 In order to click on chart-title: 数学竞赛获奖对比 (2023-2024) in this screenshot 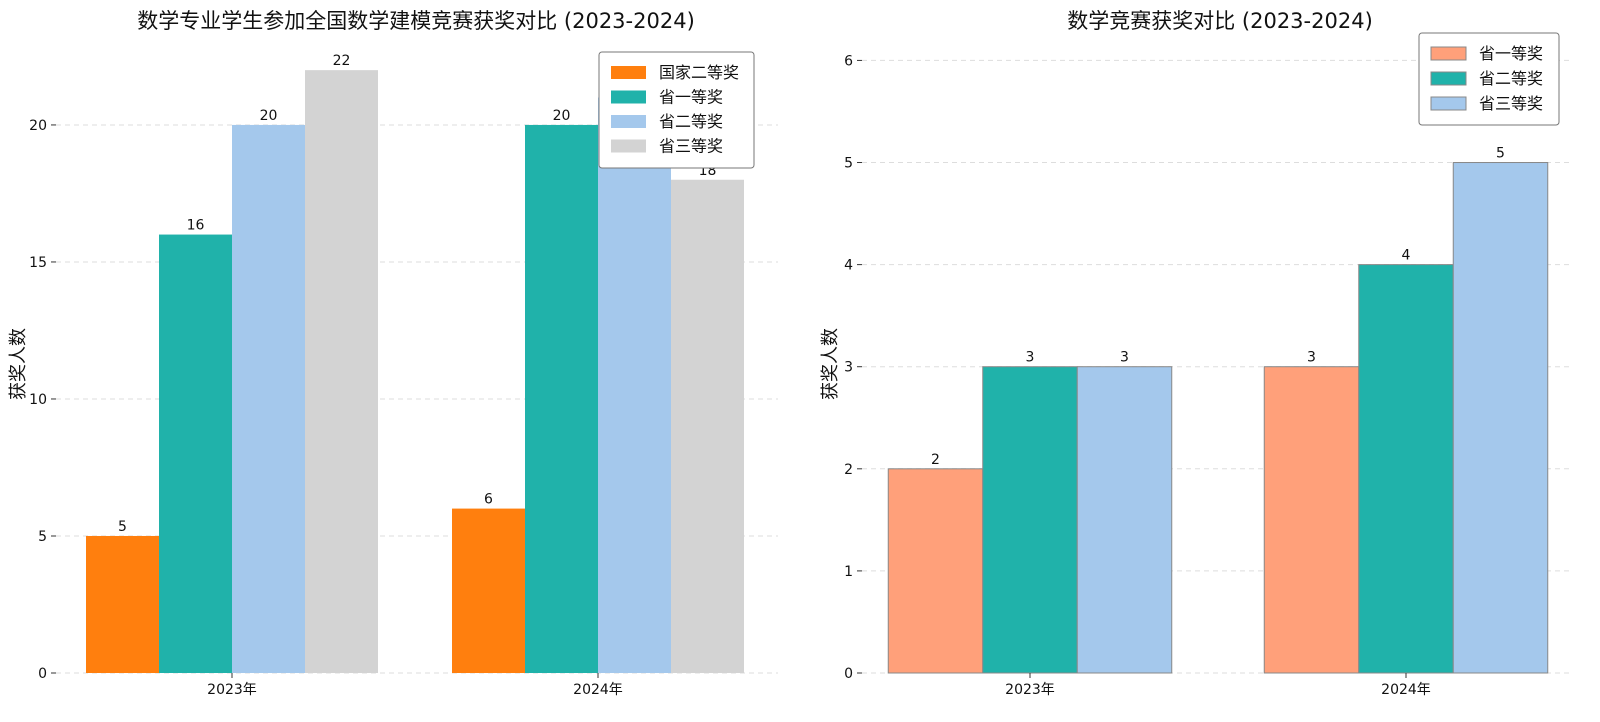, I will do `click(1220, 21)`.